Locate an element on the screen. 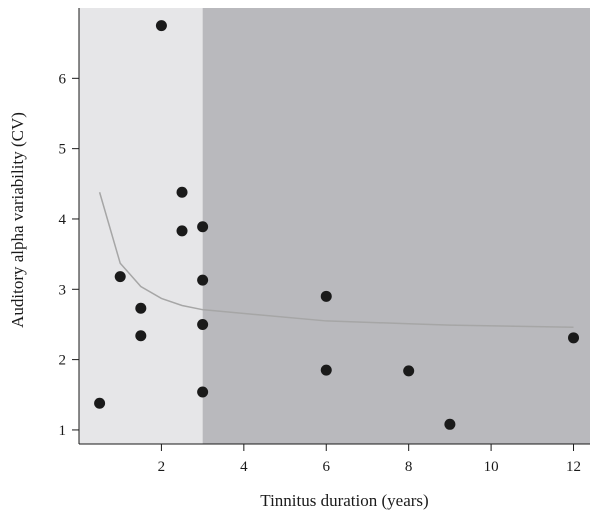 The height and width of the screenshot is (515, 590). y-tick-label-2: 2 is located at coordinates (63, 361).